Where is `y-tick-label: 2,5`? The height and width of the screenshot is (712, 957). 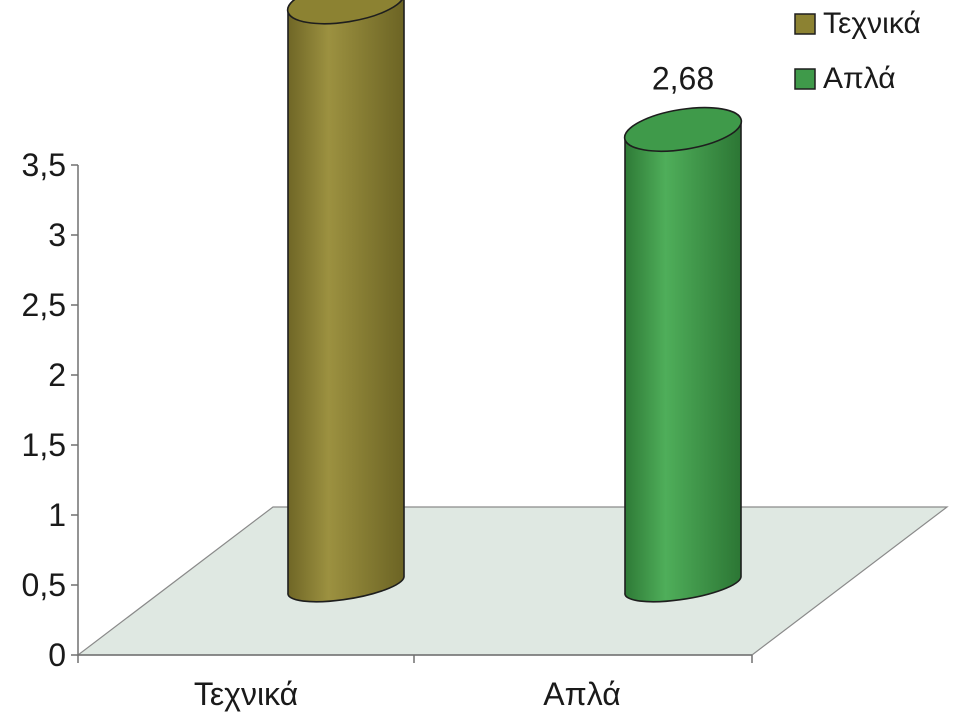 y-tick-label: 2,5 is located at coordinates (44, 305).